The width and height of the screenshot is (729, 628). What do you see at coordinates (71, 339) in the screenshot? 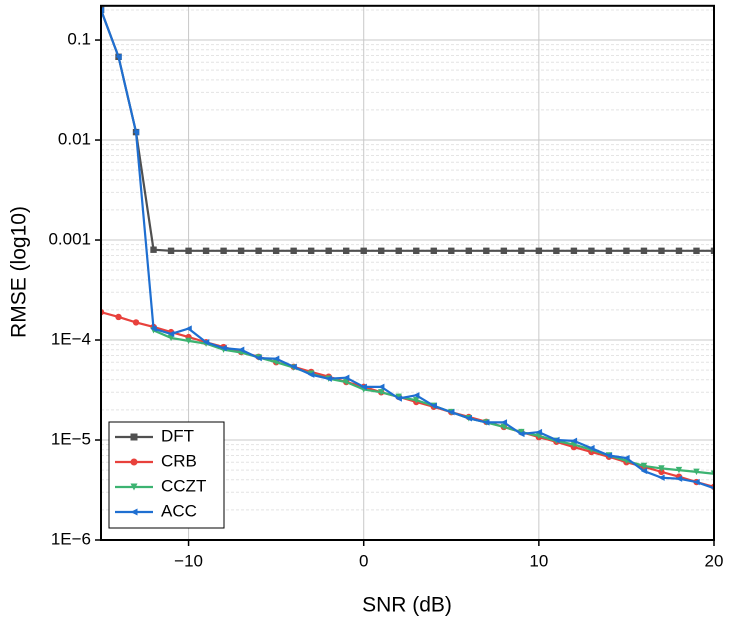
I see `y-tick-label: 1E−4` at bounding box center [71, 339].